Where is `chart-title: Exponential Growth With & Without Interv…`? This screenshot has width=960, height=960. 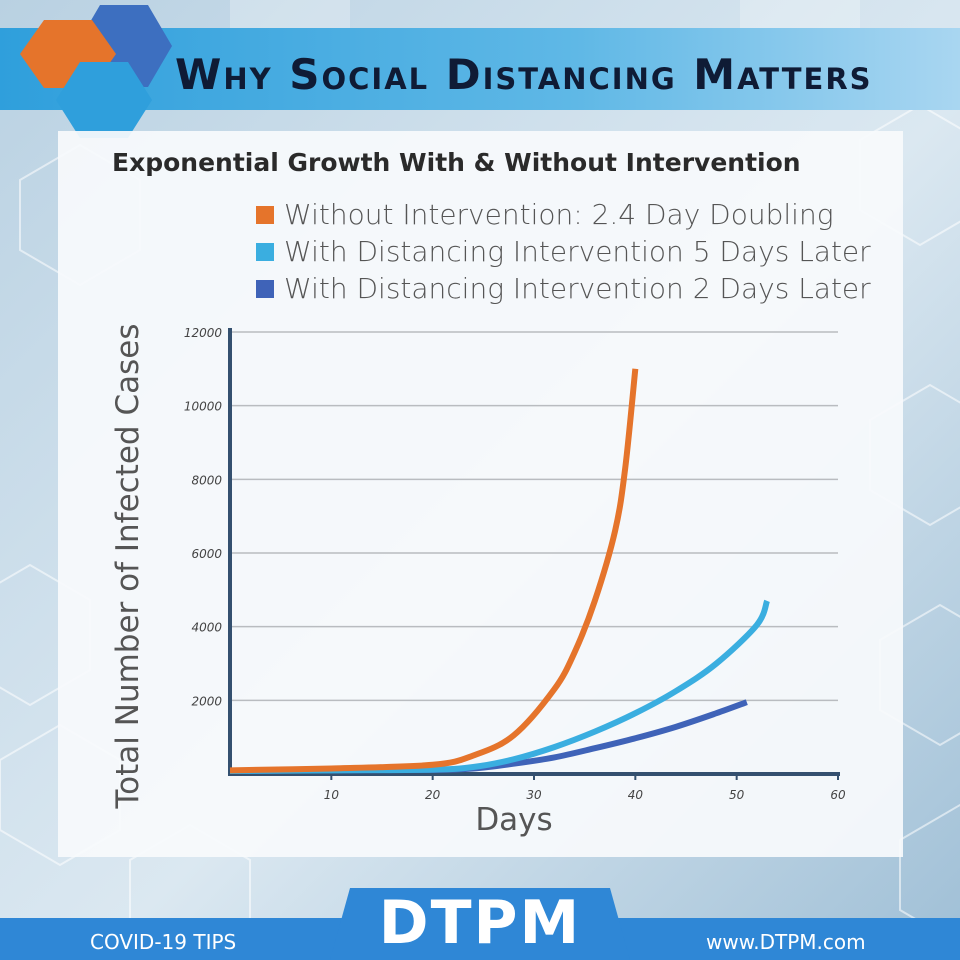 chart-title: Exponential Growth With & Without Interv… is located at coordinates (456, 162).